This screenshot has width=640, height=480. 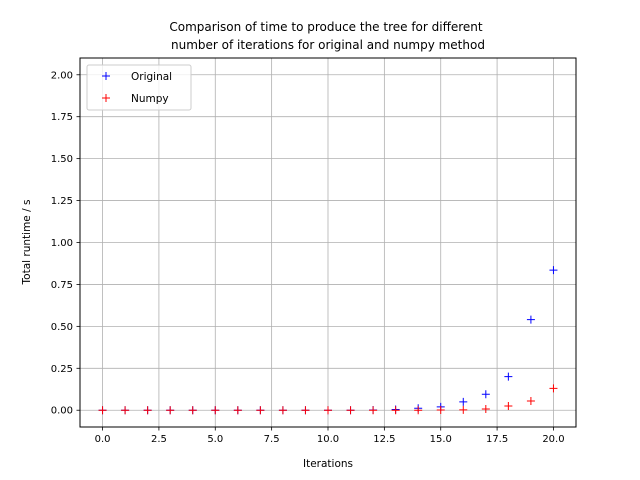 What do you see at coordinates (384, 439) in the screenshot?
I see `x-tick-label: 12.5` at bounding box center [384, 439].